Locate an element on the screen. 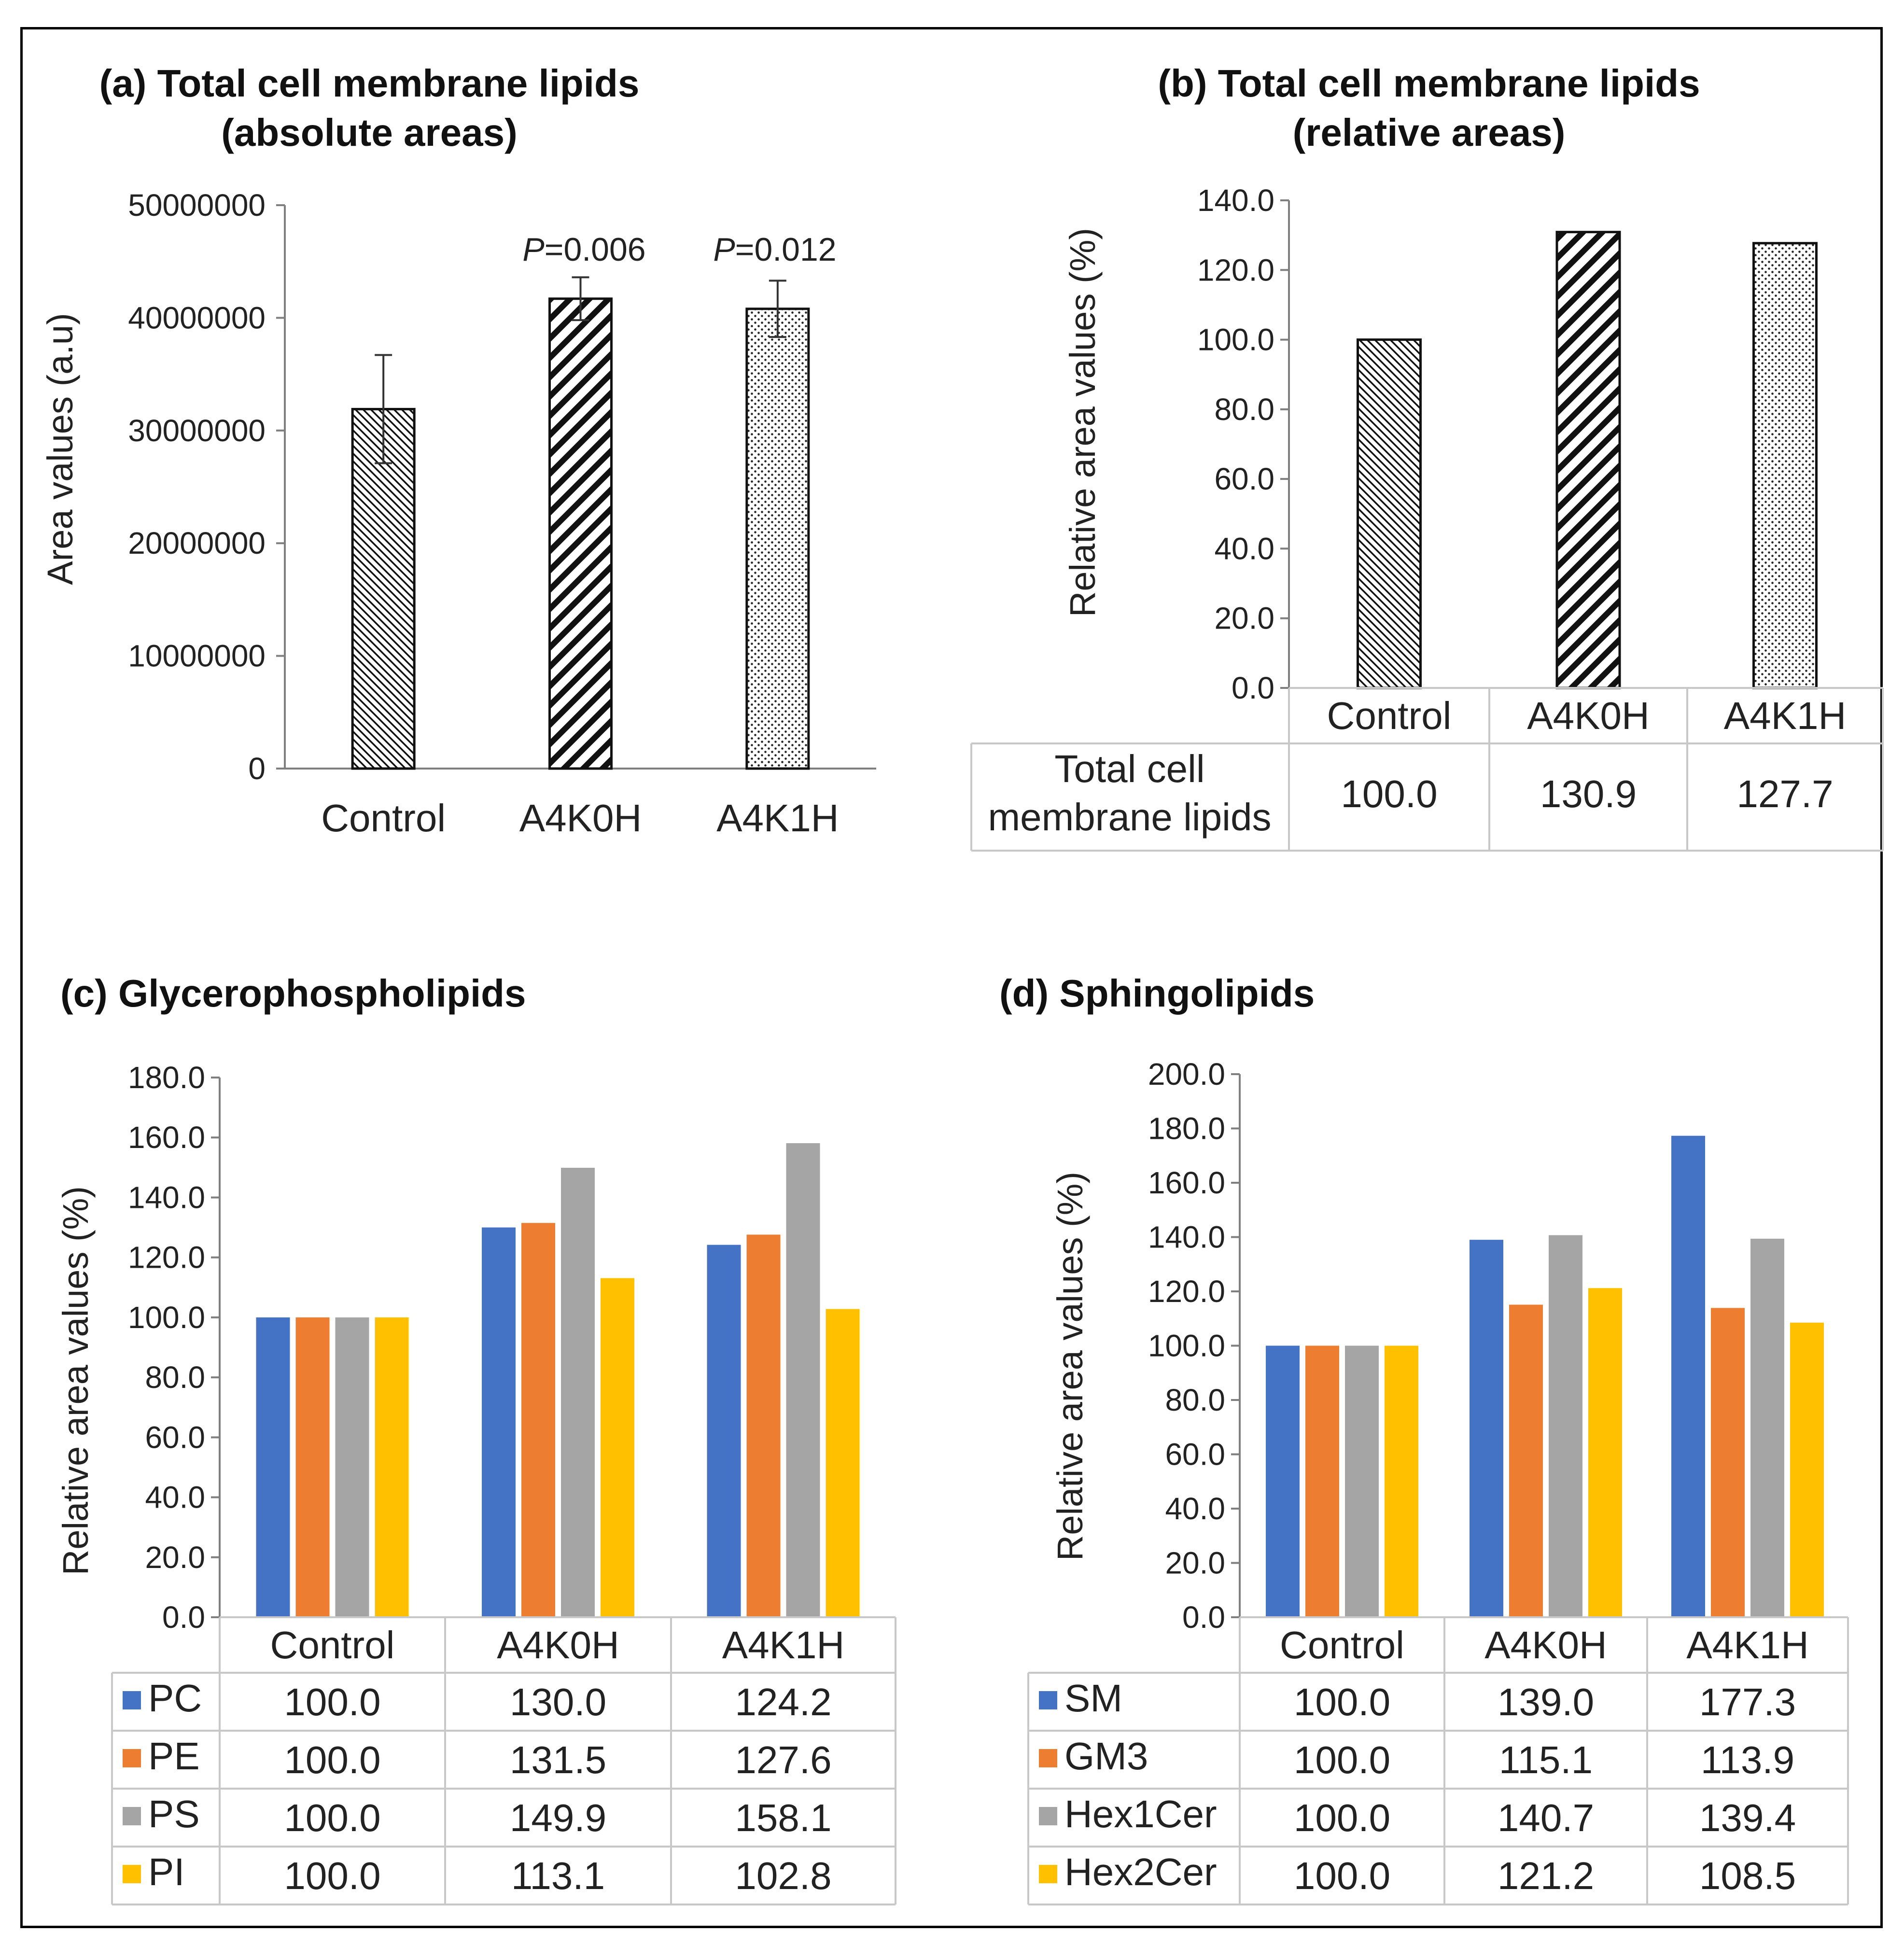 Image resolution: width=1904 pixels, height=1946 pixels. panel-d-category-label: A4K0H is located at coordinates (1546, 1645).